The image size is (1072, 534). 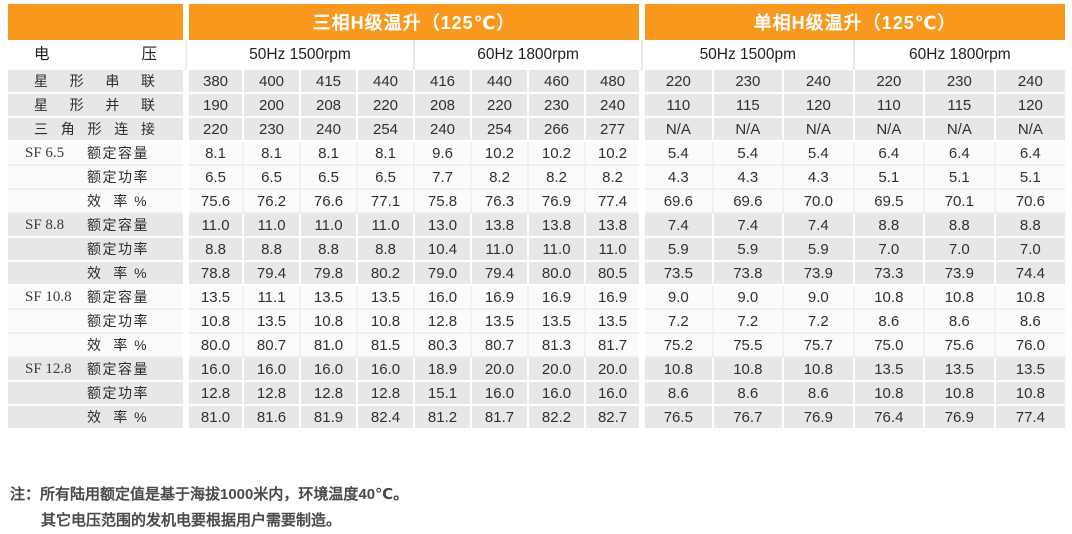 I want to click on value-cell: 80.5, so click(x=615, y=273).